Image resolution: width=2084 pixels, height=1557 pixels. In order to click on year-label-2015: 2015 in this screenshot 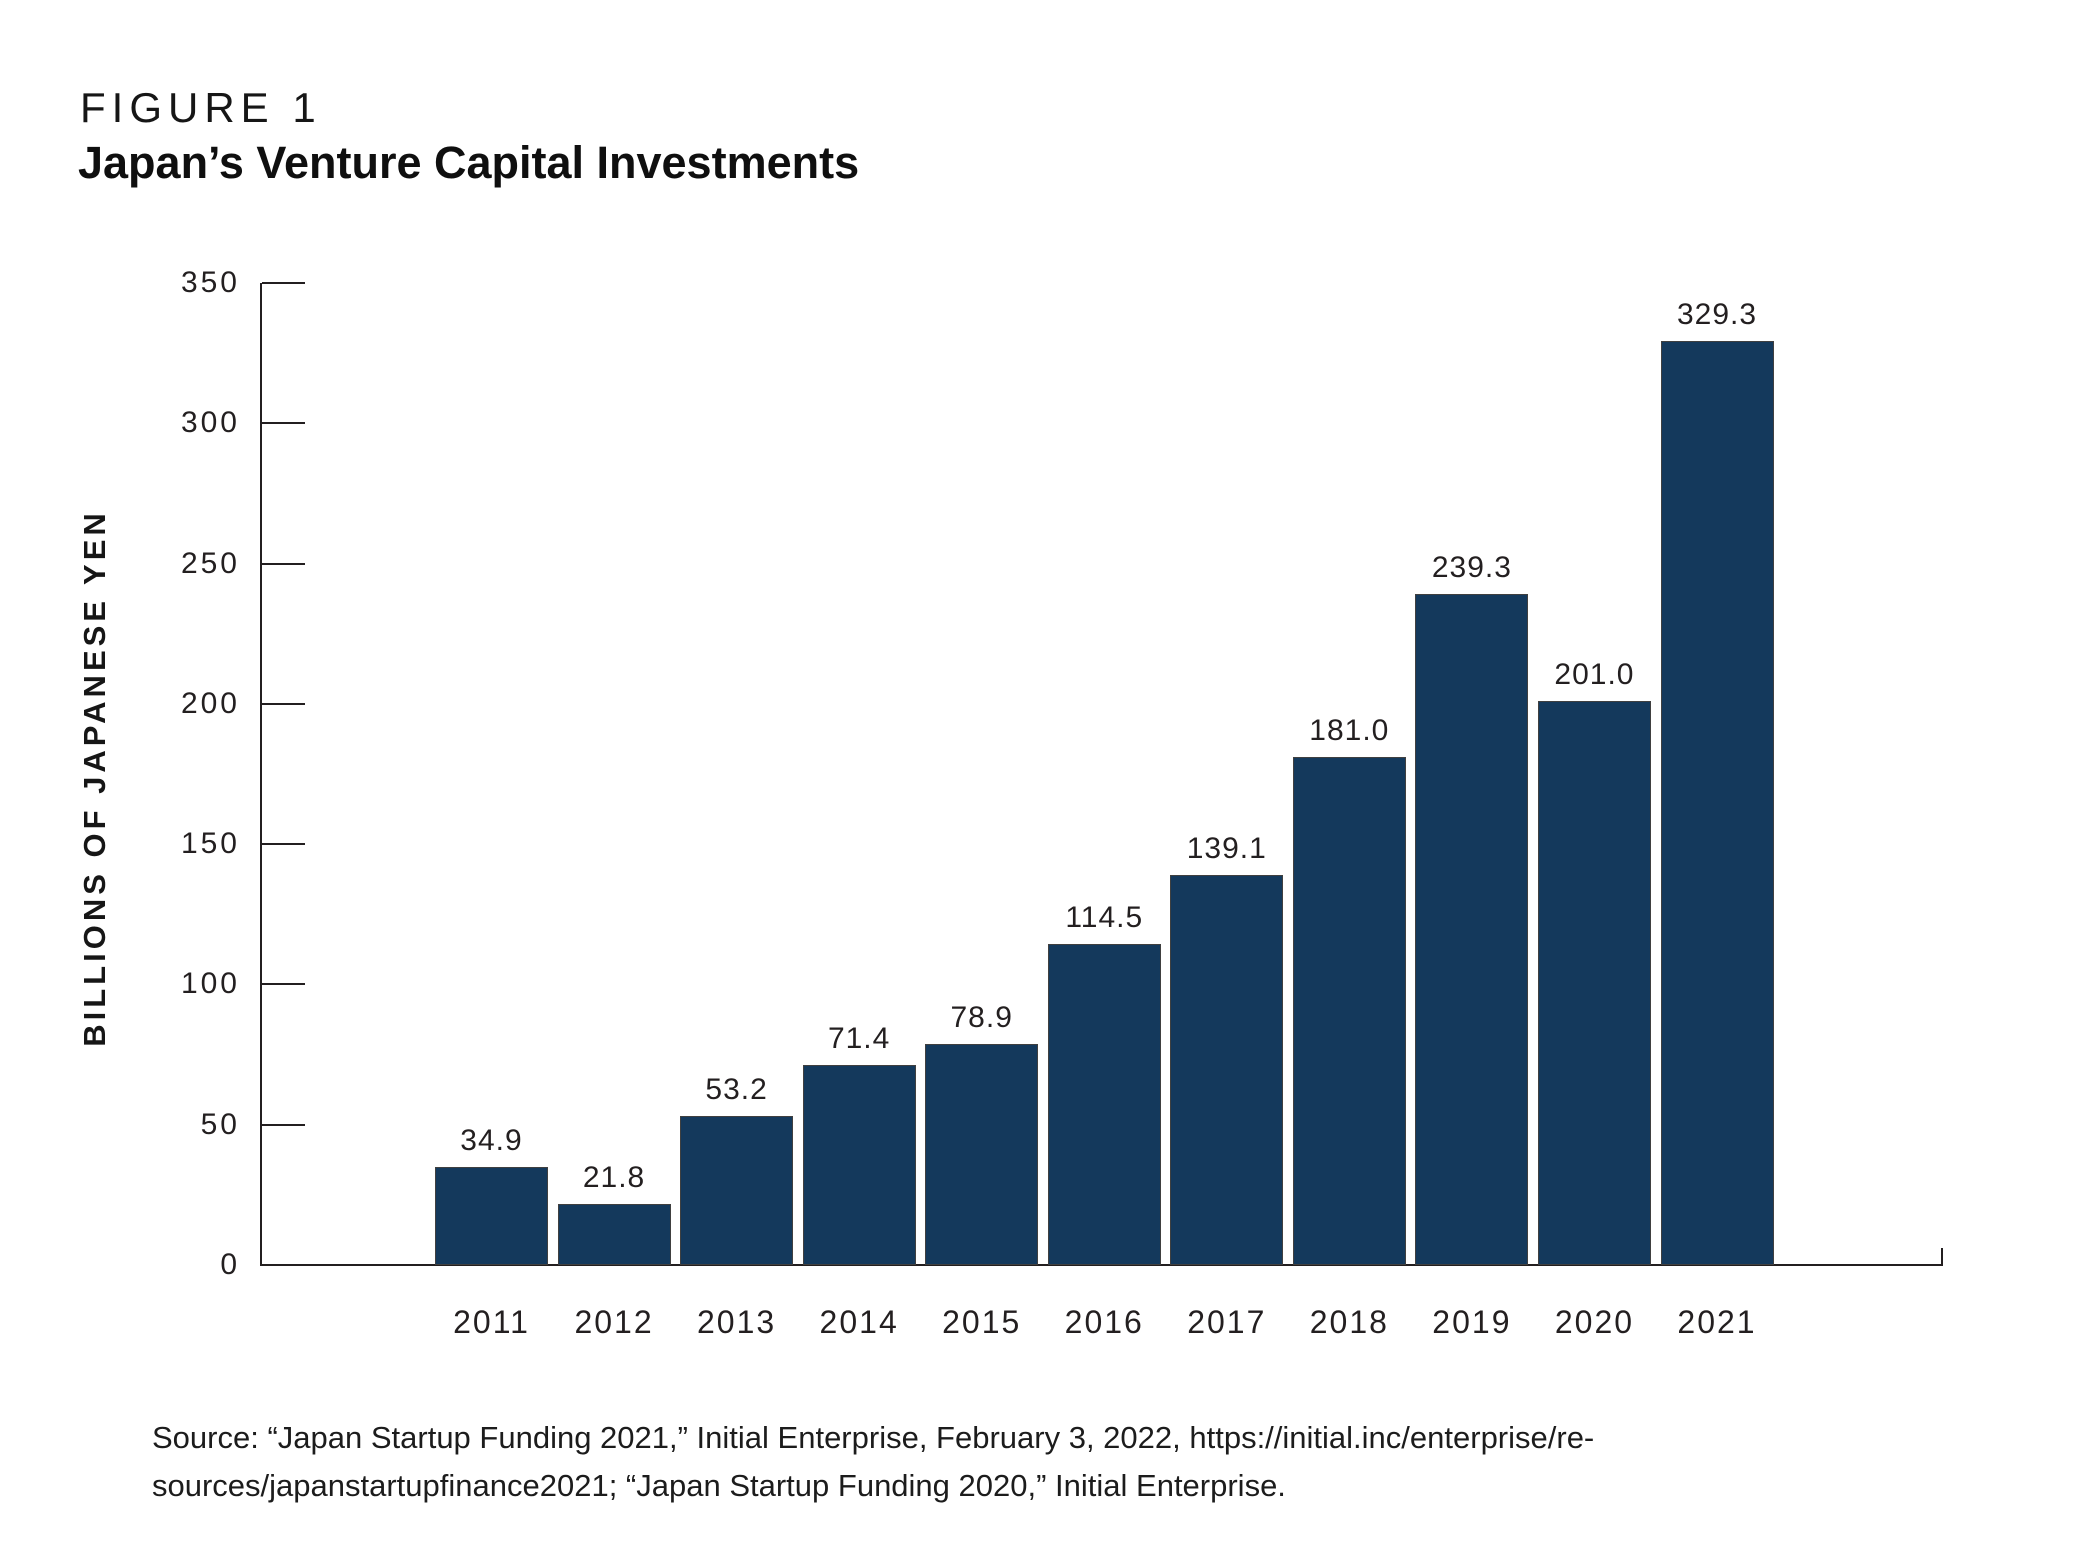, I will do `click(982, 1322)`.